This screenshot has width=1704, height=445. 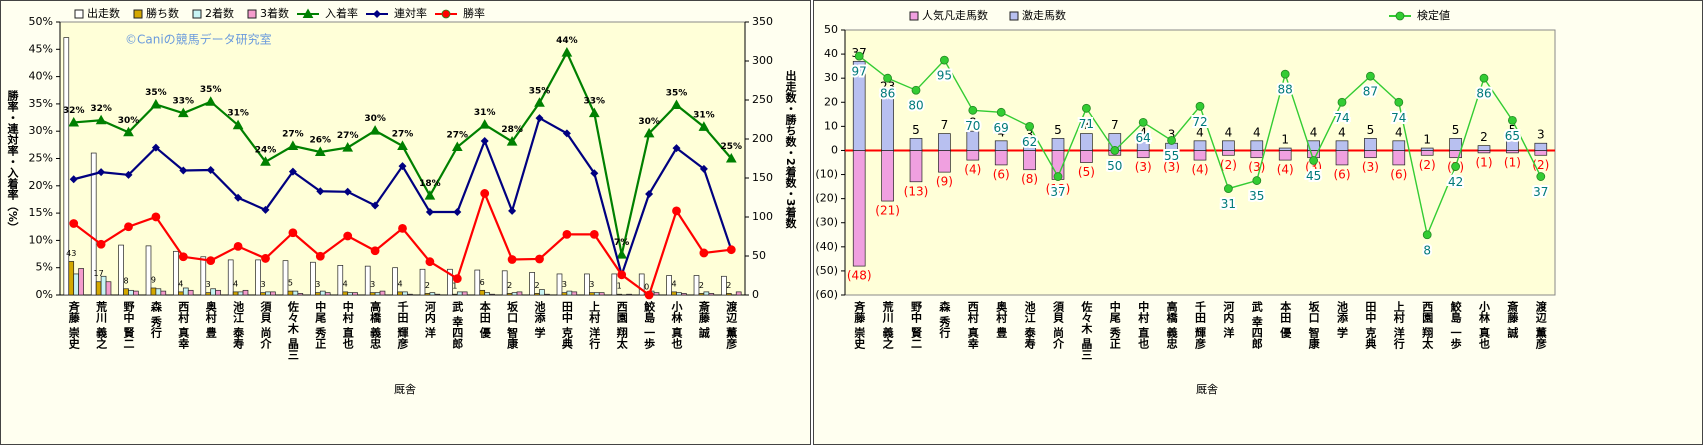 I want to click on x-axis-title: 厩舎, so click(x=1207, y=389).